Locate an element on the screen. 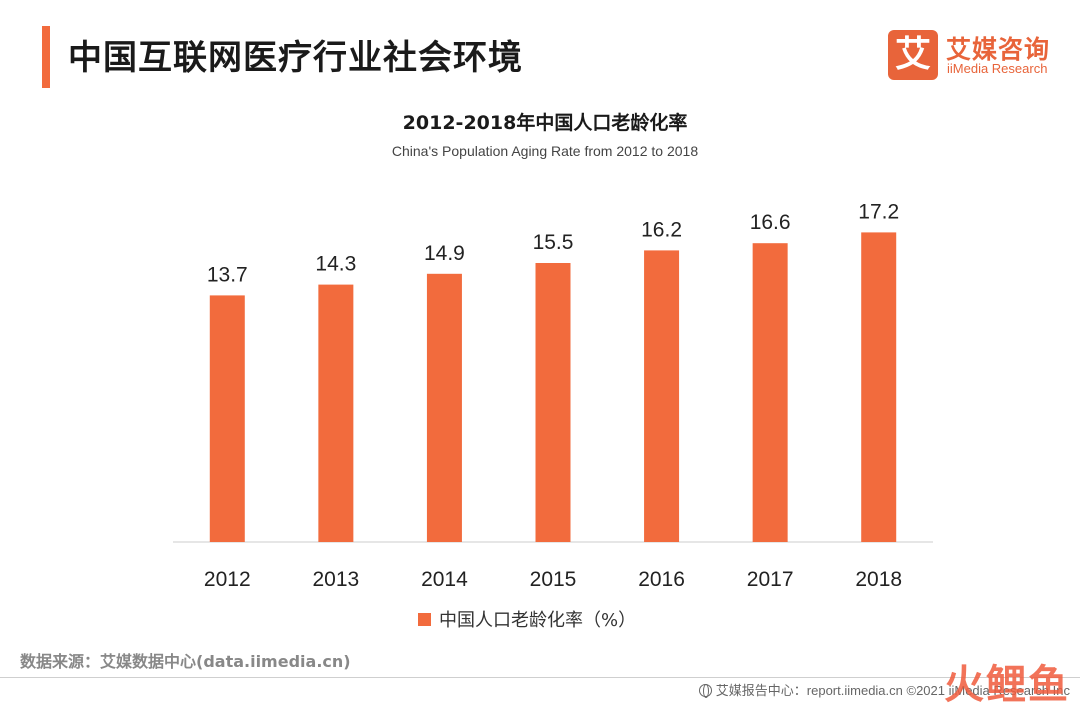 The image size is (1080, 710). data-label-2012: 13.7 is located at coordinates (227, 274).